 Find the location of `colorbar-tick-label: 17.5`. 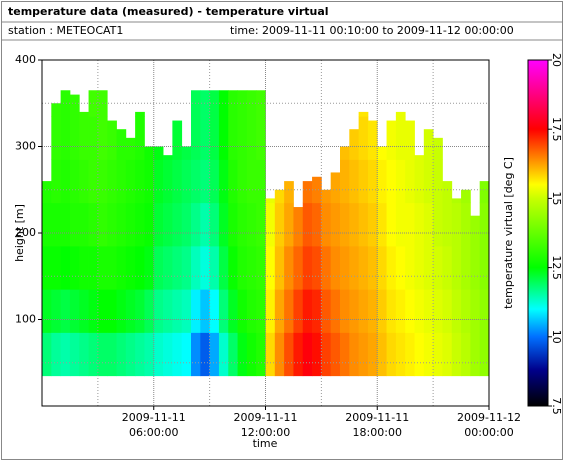

colorbar-tick-label: 17.5 is located at coordinates (556, 129).